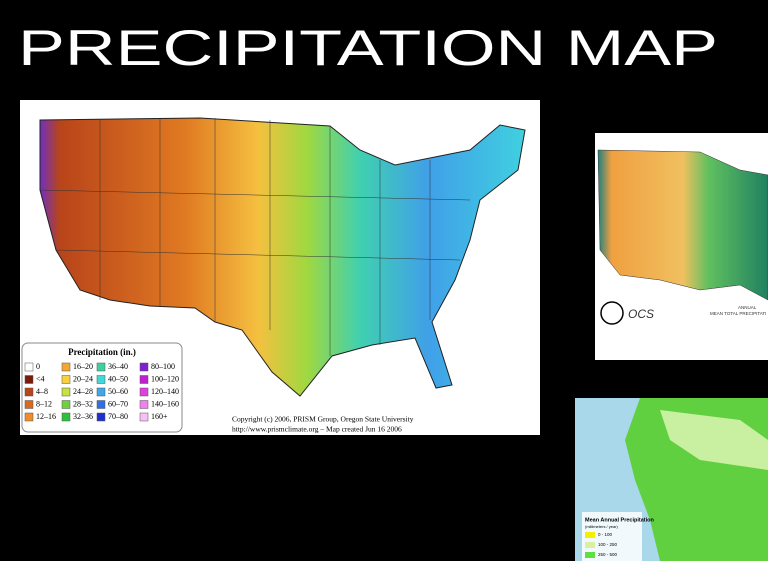 Image resolution: width=768 pixels, height=561 pixels. Describe the element at coordinates (605, 534) in the screenshot. I see `legend-label: 0 - 100` at that location.